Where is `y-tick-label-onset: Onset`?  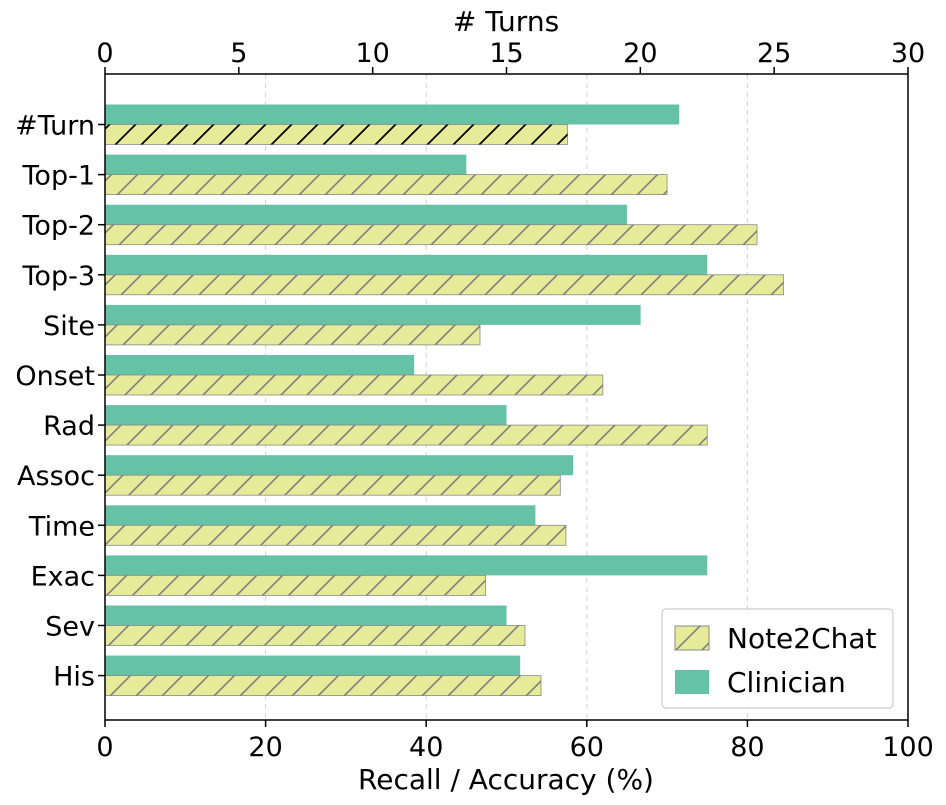
y-tick-label-onset: Onset is located at coordinates (55, 376).